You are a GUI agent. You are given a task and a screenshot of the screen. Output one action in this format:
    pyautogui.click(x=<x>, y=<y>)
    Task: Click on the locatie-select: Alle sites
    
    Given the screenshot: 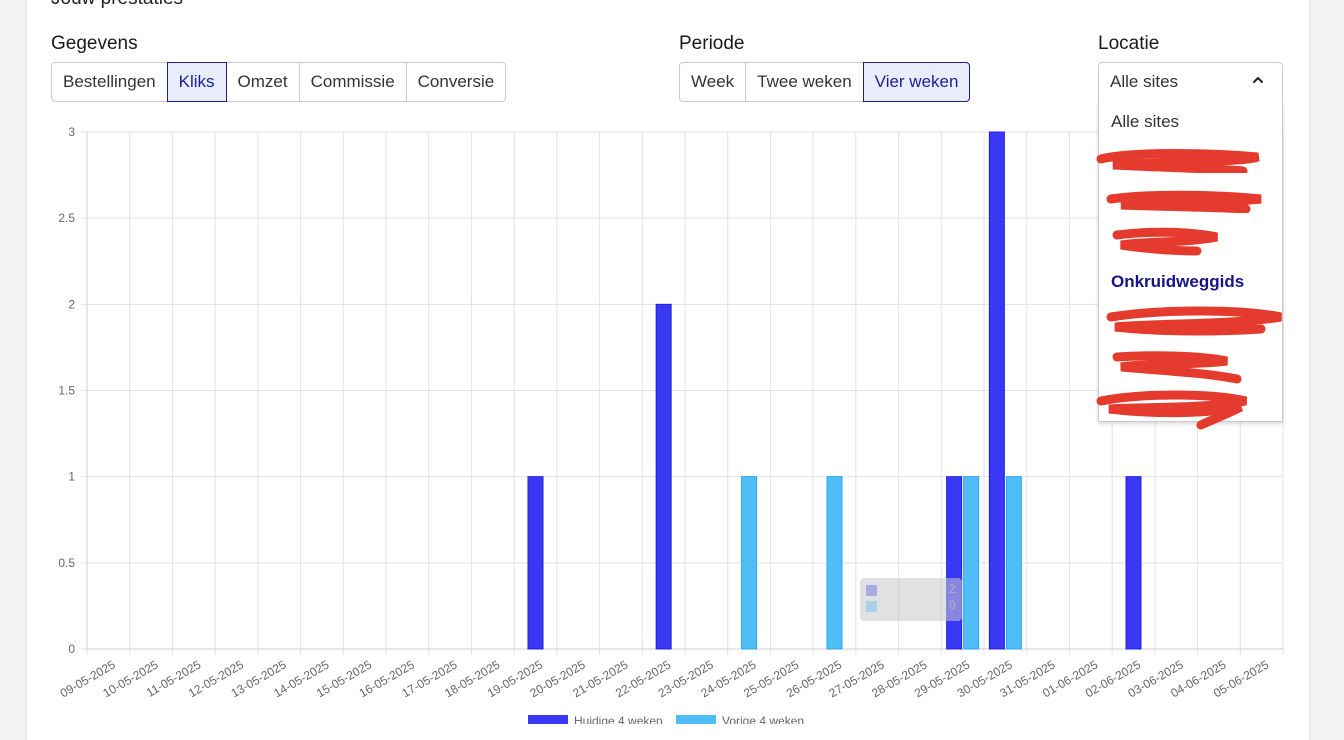 What is the action you would take?
    pyautogui.click(x=1190, y=82)
    